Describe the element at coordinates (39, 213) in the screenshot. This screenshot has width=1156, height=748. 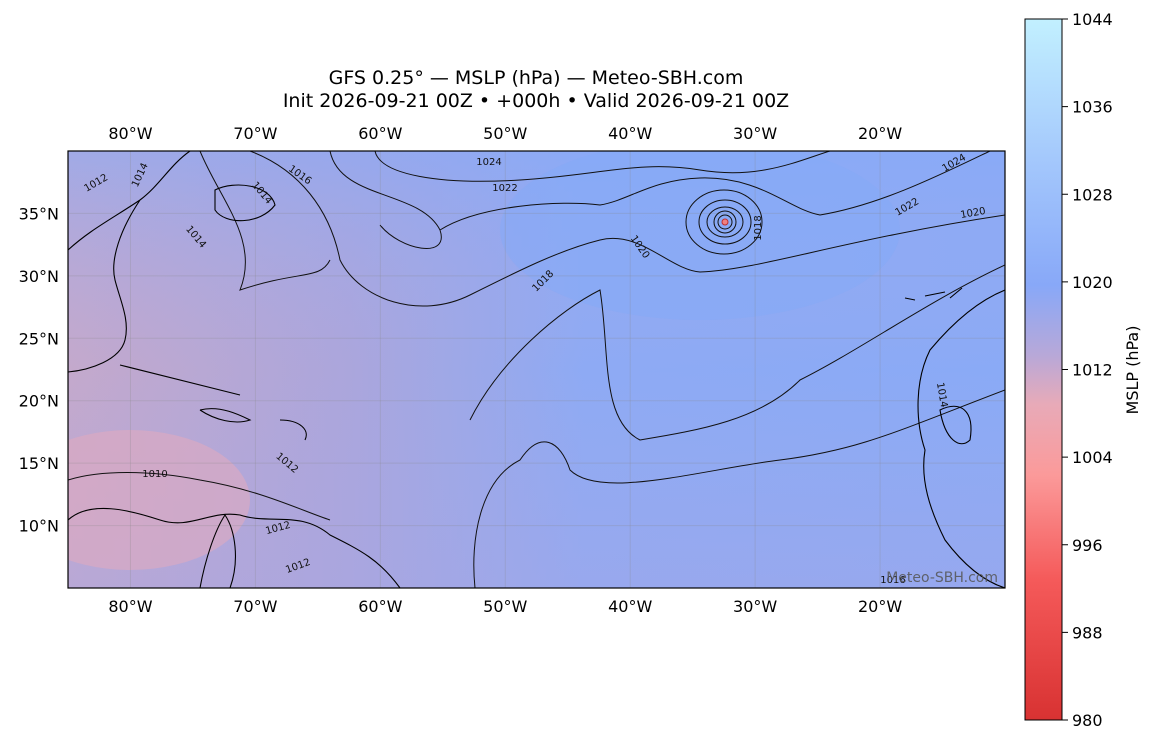
I see `lat-tick-label: 35°N` at that location.